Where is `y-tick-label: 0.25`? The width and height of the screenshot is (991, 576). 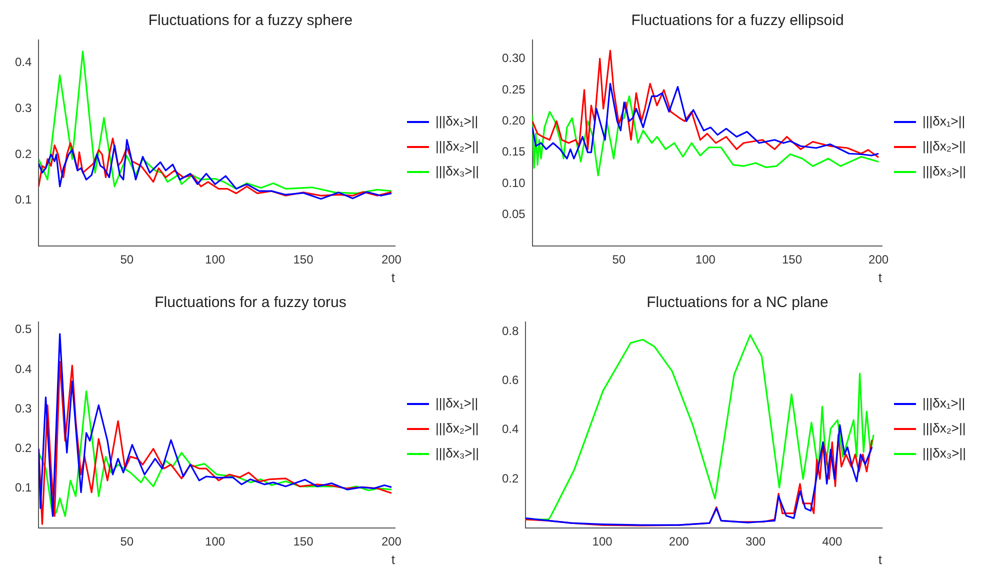
y-tick-label: 0.25 is located at coordinates (514, 89).